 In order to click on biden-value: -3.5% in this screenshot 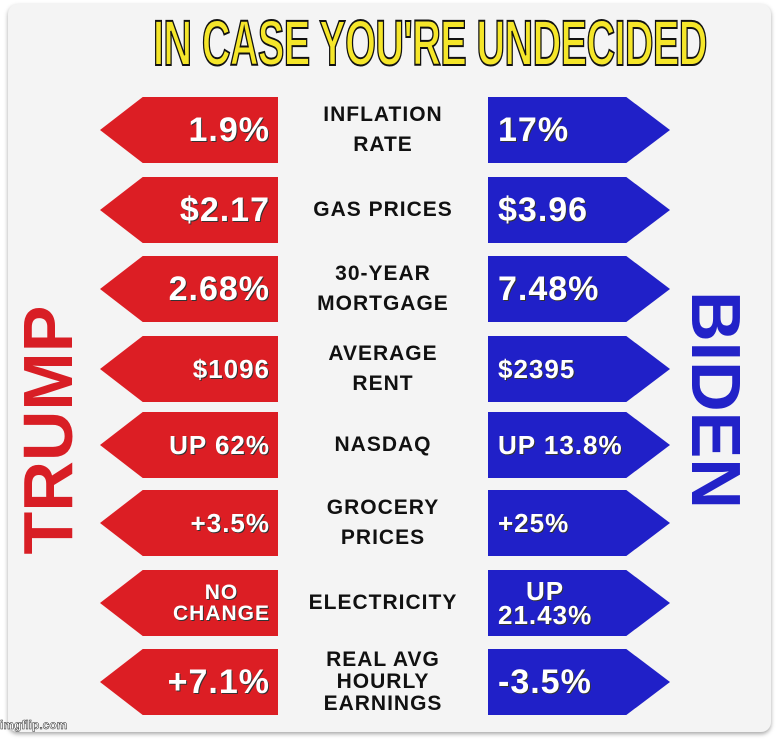, I will do `click(545, 681)`.